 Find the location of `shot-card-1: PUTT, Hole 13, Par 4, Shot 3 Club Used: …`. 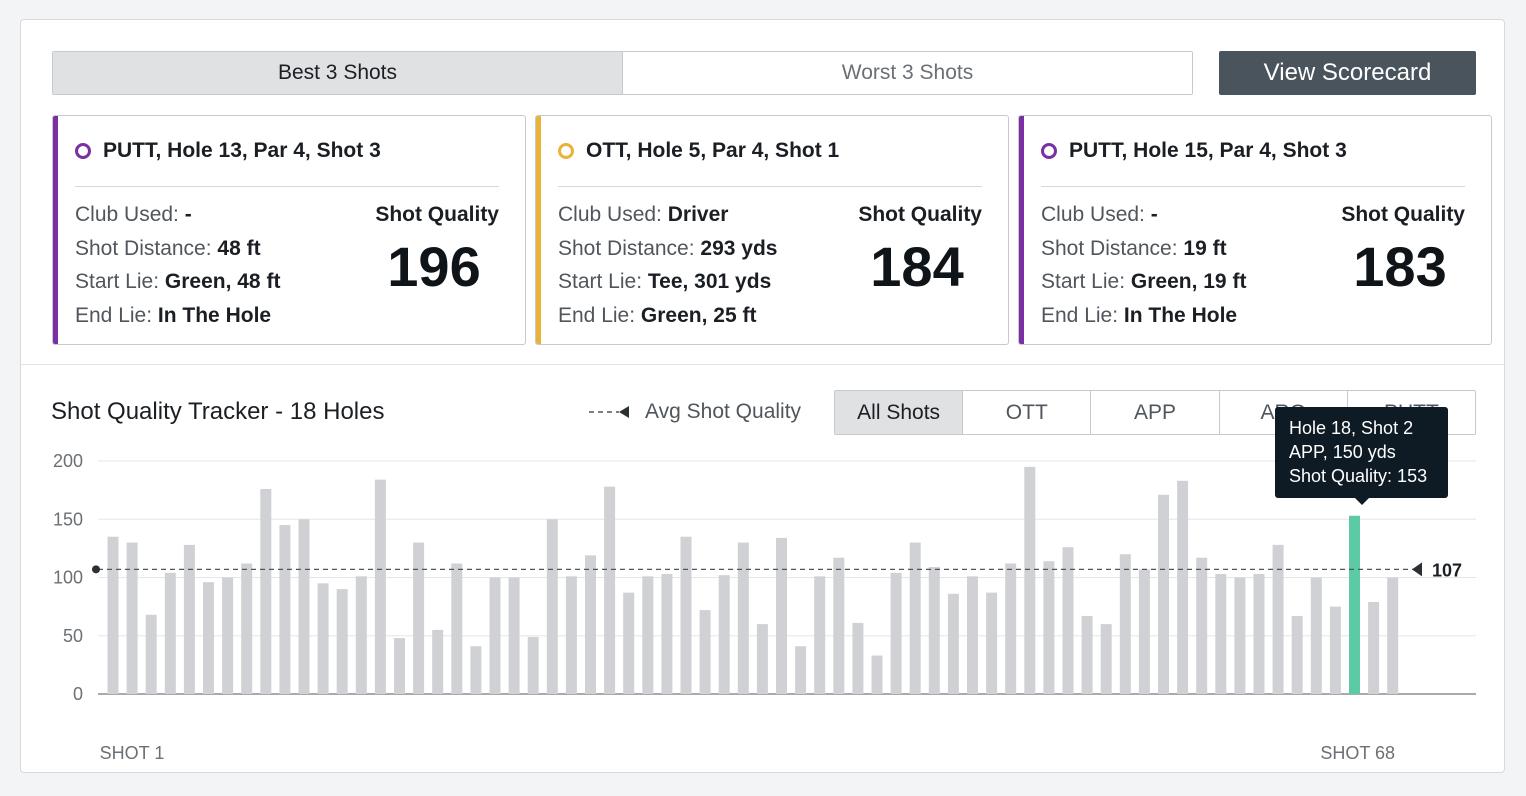

shot-card-1: PUTT, Hole 13, Par 4, Shot 3 Club Used: … is located at coordinates (289, 230).